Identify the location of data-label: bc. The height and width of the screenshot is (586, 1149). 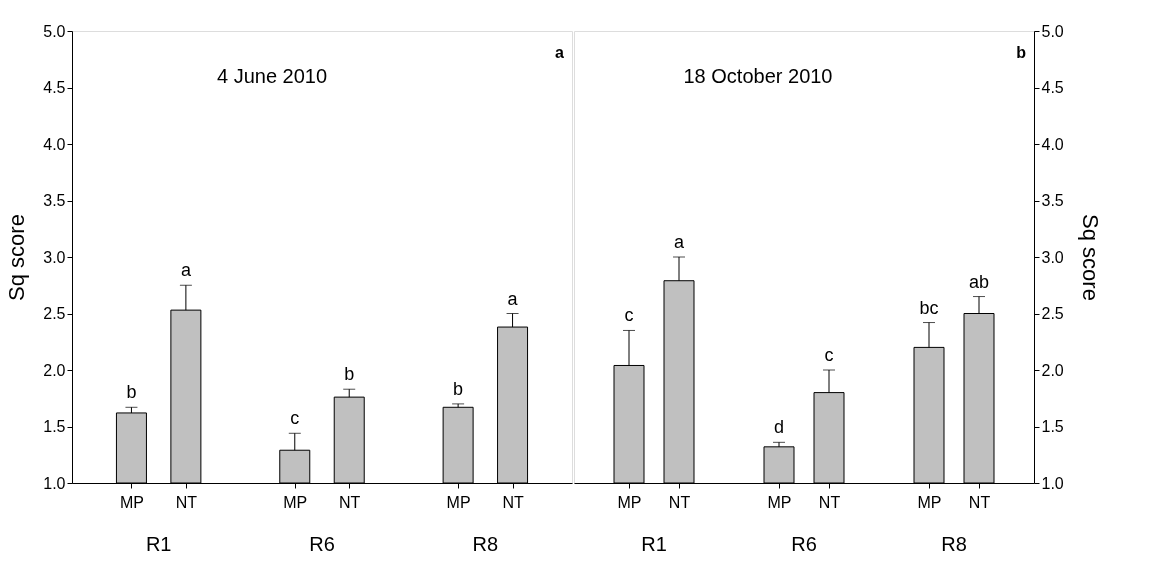
(929, 307).